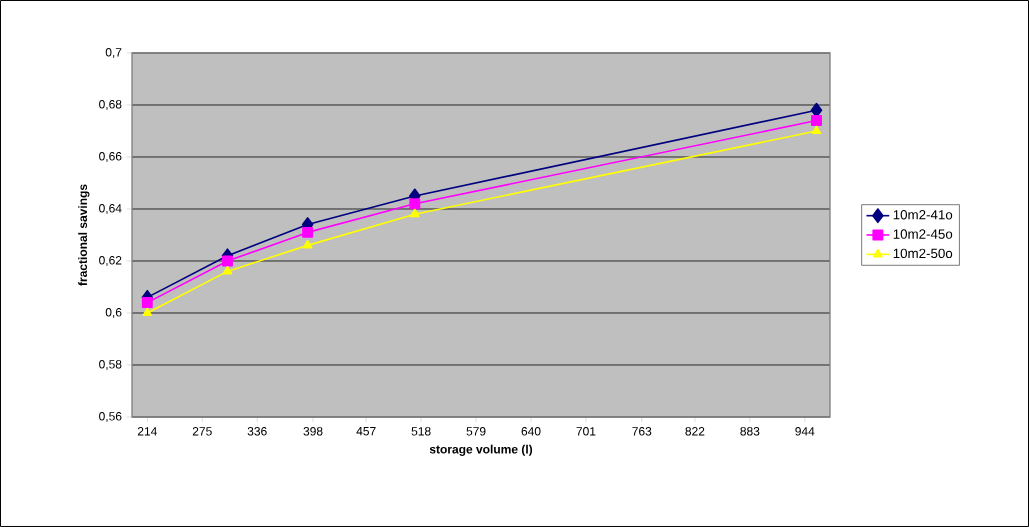 This screenshot has height=527, width=1029. I want to click on x-tick-label: 398, so click(313, 431).